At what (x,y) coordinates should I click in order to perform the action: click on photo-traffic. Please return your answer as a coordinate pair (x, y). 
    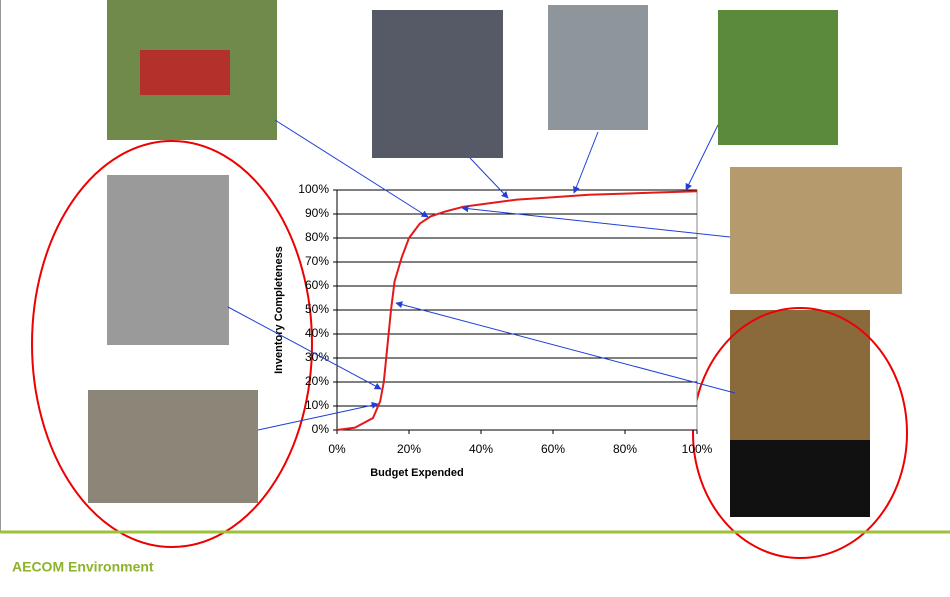
    Looking at the image, I should click on (437, 84).